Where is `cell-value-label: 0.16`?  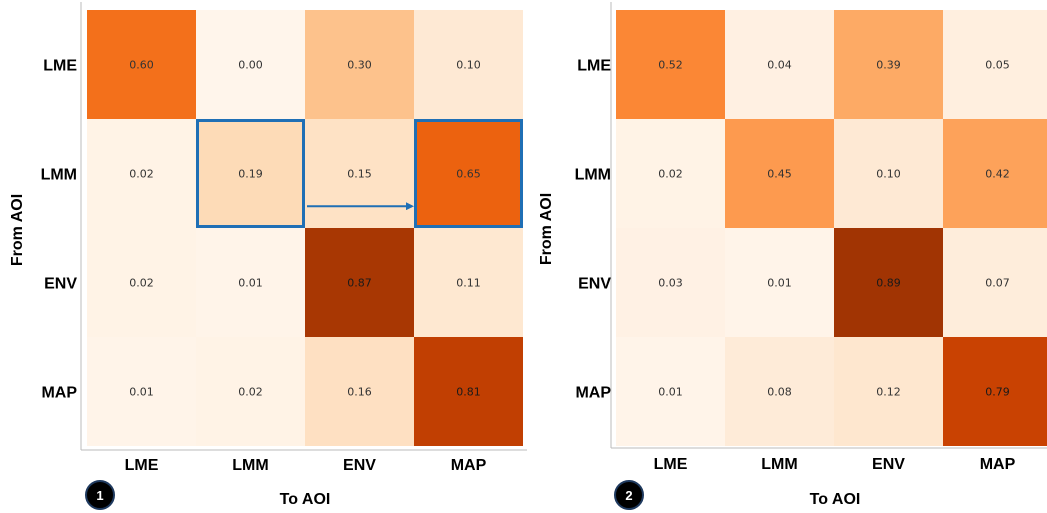
cell-value-label: 0.16 is located at coordinates (359, 392).